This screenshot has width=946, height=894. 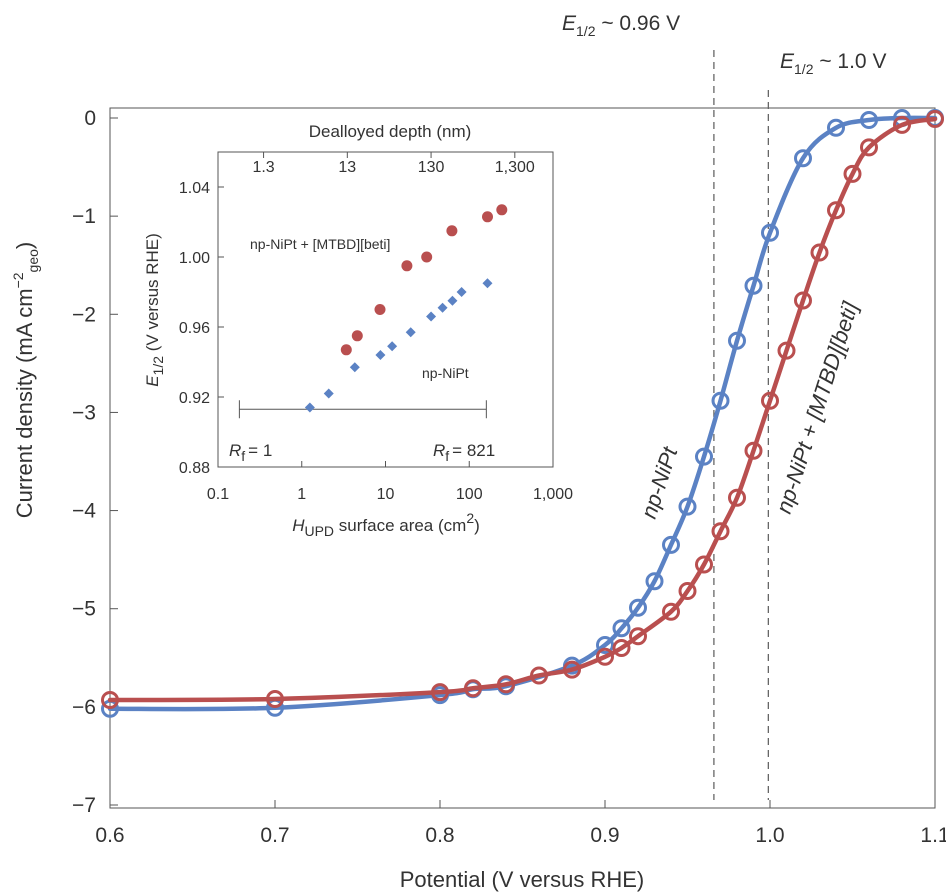 I want to click on ehalf-right-label: E1/2 ~ 1.0 V, so click(x=833, y=63).